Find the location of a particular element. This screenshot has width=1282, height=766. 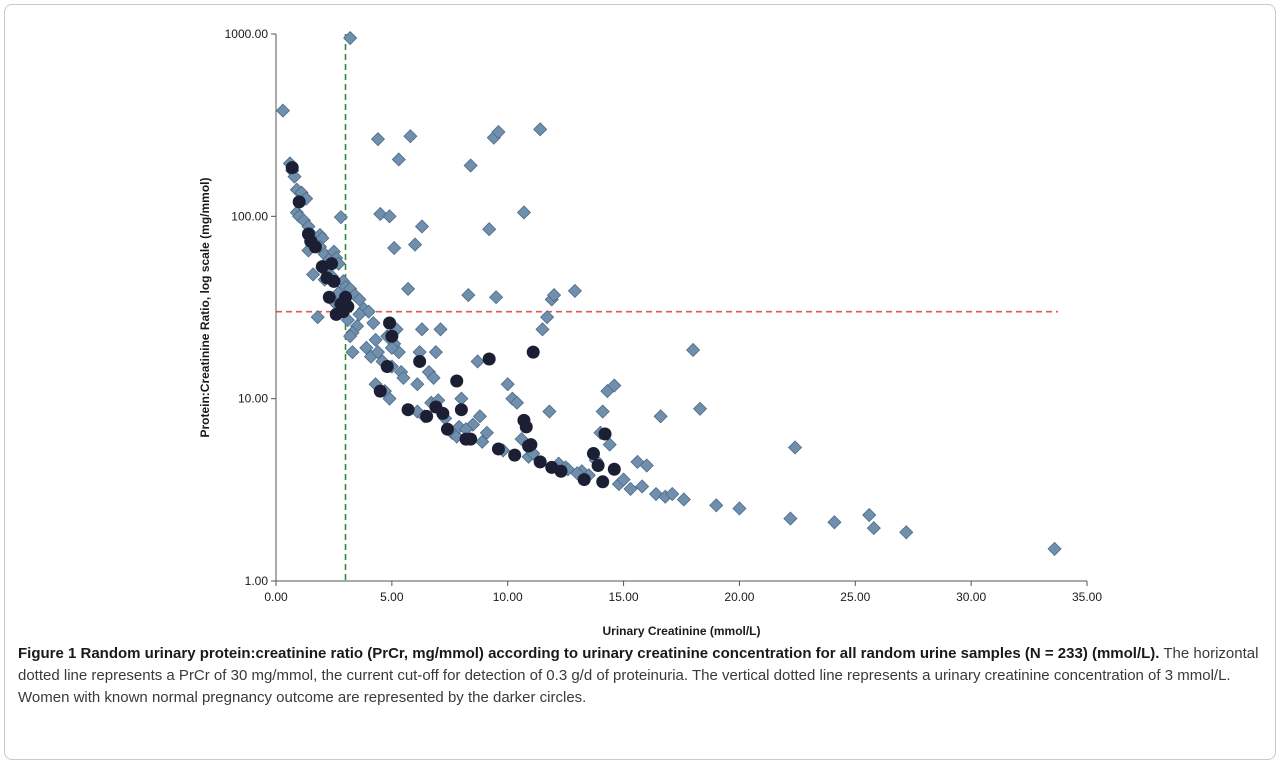

x-tick-label: 35.00 is located at coordinates (1087, 597).